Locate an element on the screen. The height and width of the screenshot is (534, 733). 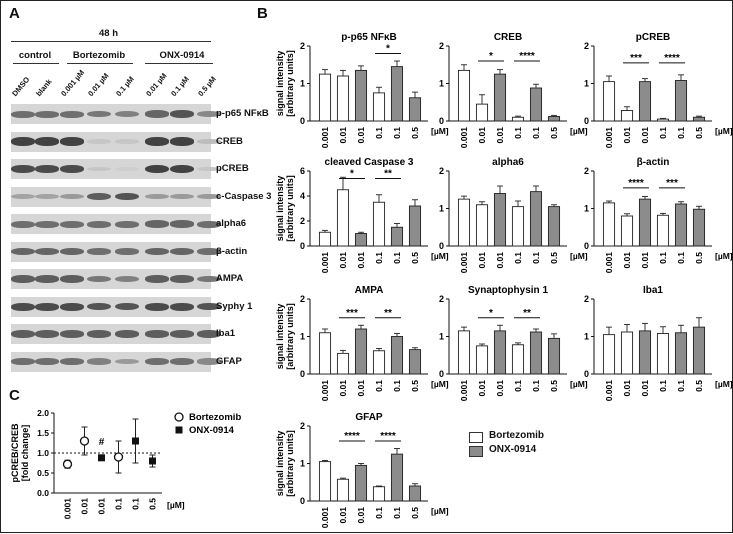
chart-title: Synaptophysin 1 is located at coordinates (508, 290).